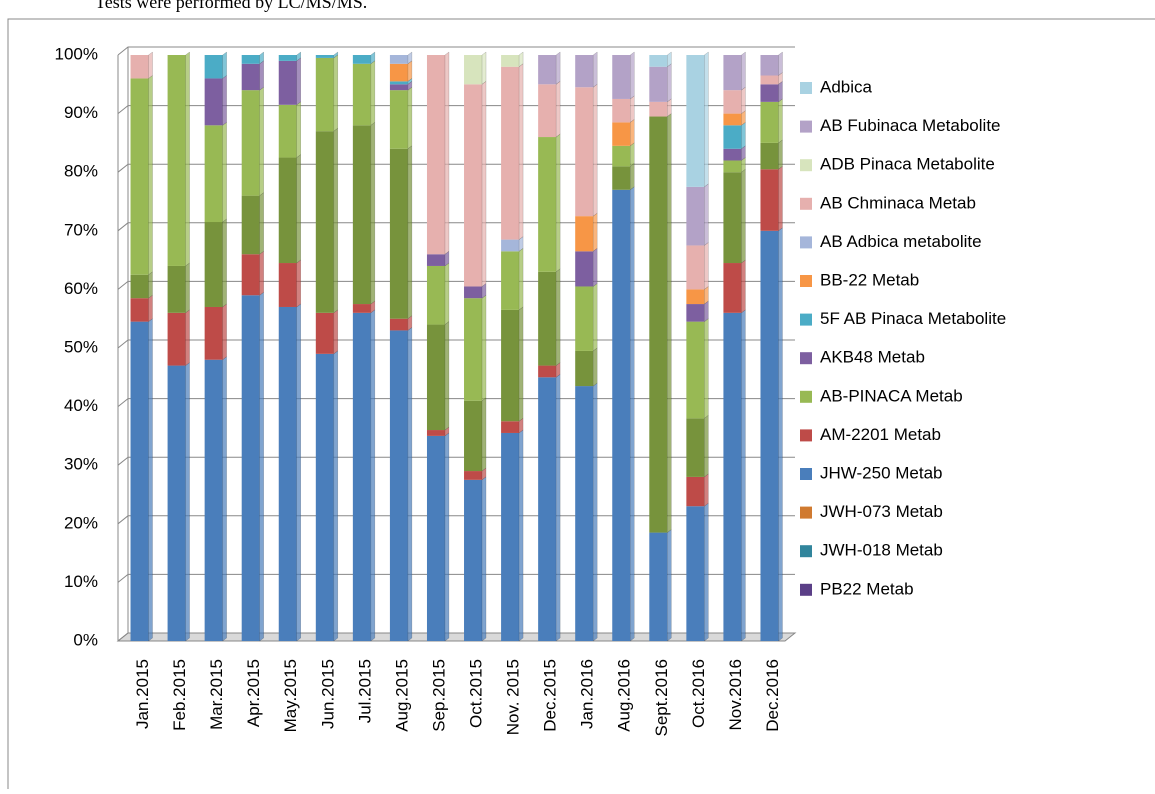  Describe the element at coordinates (253, 693) in the screenshot. I see `x-tick-label: Apr.2015` at that location.